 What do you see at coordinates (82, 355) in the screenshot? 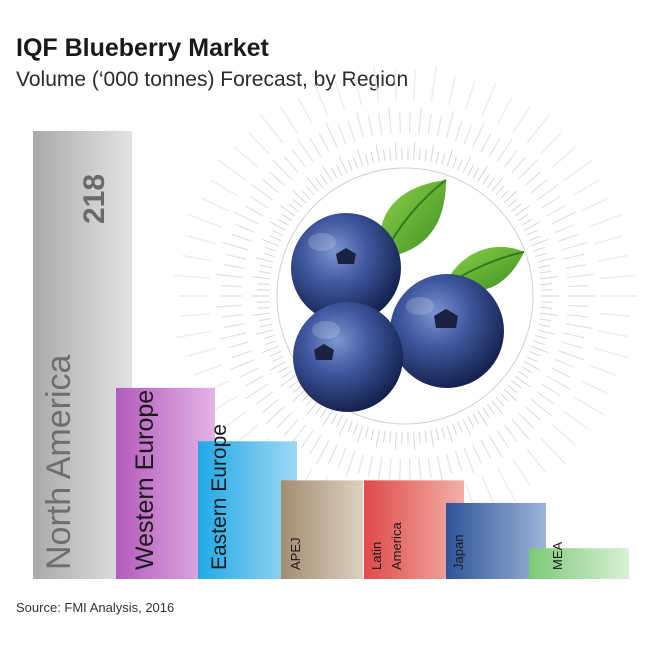
I see `bar-north-america` at bounding box center [82, 355].